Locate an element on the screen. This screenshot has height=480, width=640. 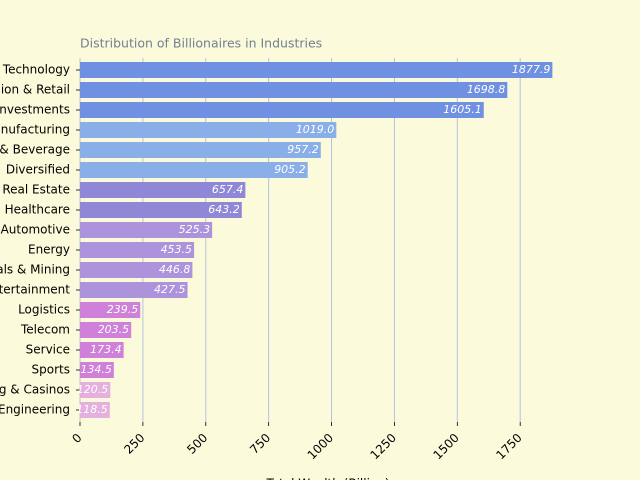
value-label: 120.5 is located at coordinates (93, 389).